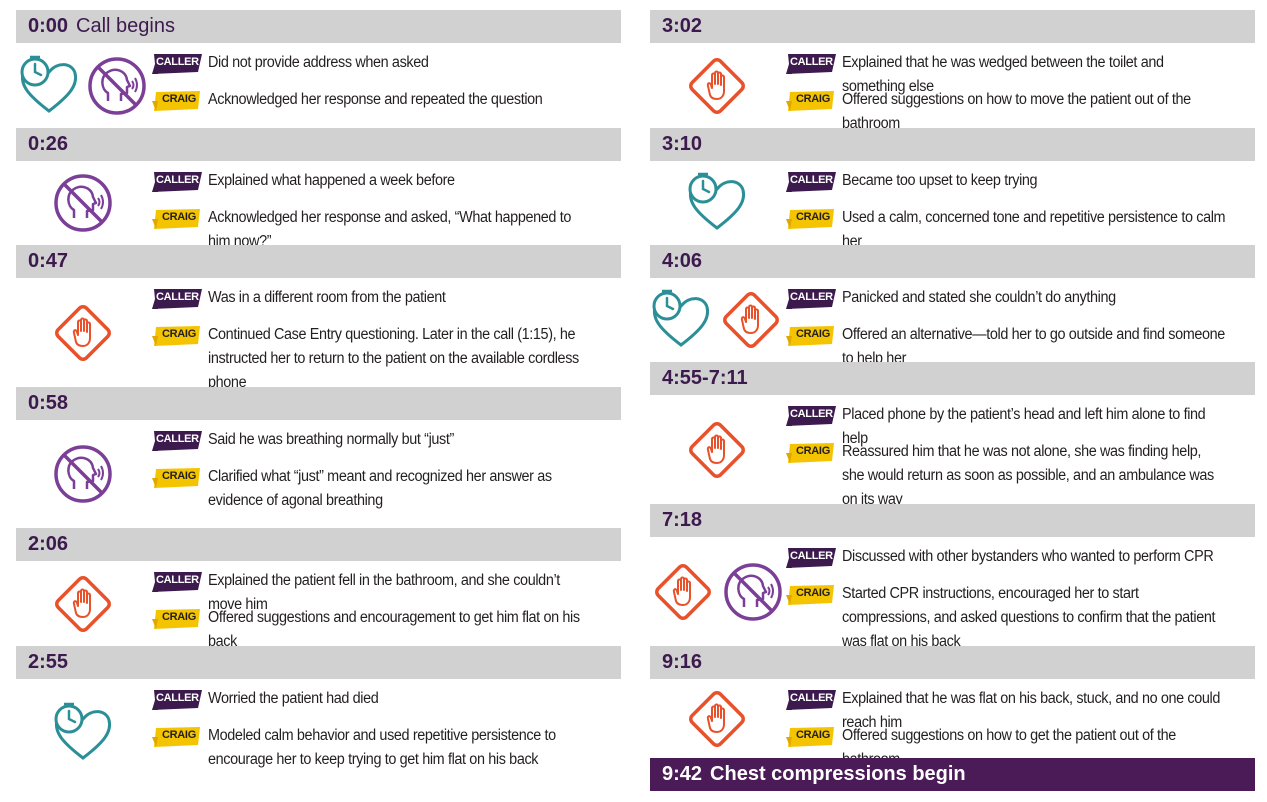 The height and width of the screenshot is (802, 1267). Describe the element at coordinates (682, 520) in the screenshot. I see `timestamp: 7:18` at that location.